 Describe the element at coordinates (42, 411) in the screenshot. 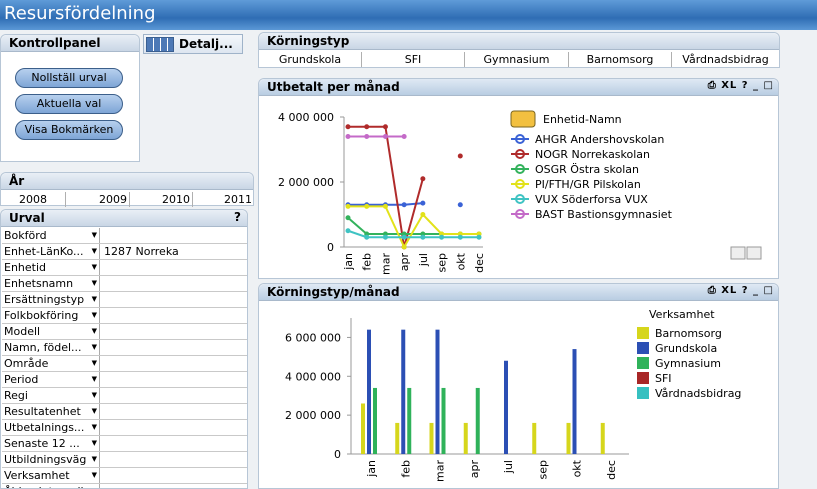

I see `urval-field-label: Resultatenhet` at that location.